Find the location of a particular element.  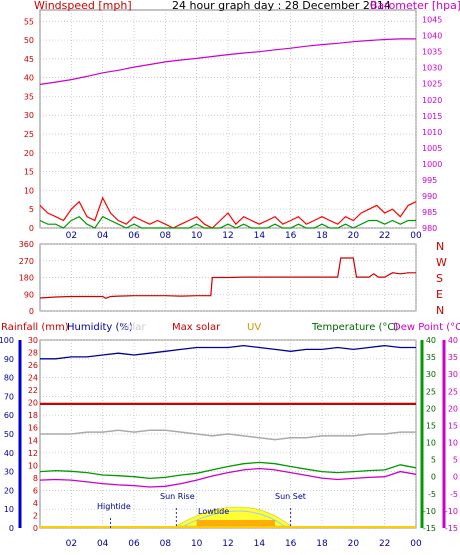

dewpoint-line is located at coordinates (228, 477).